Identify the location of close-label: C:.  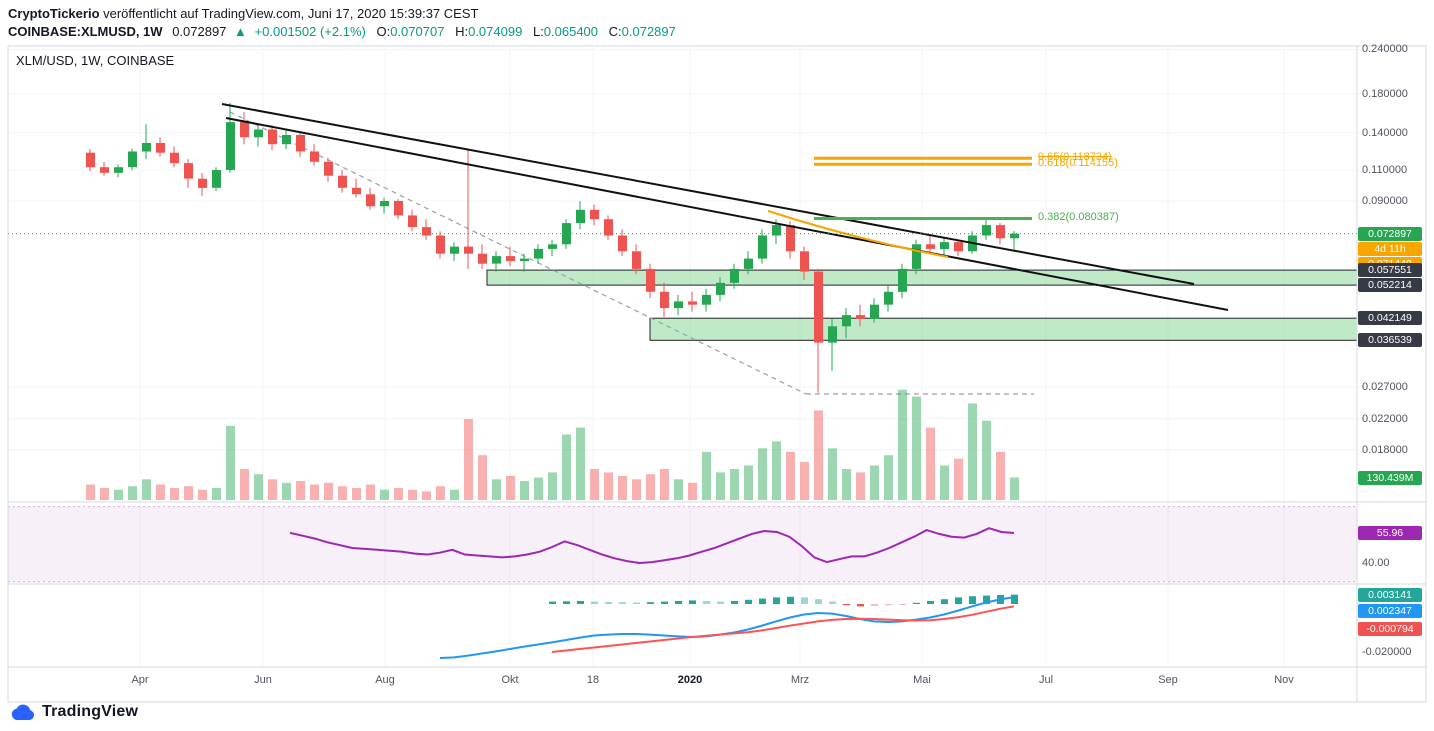
(615, 31).